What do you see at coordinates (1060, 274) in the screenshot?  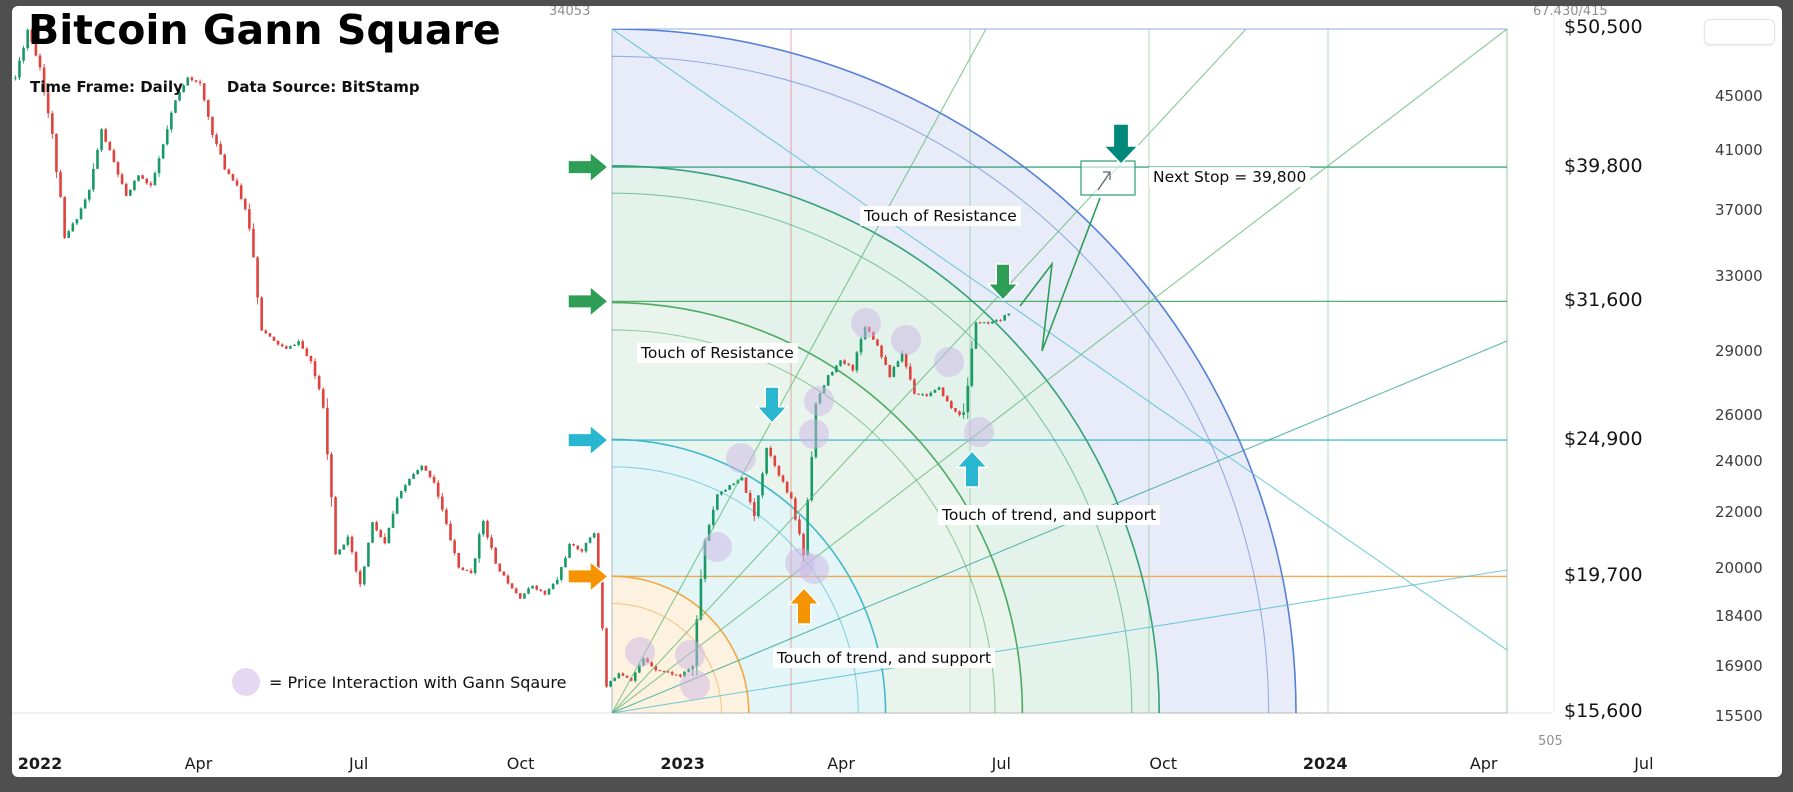 I see `projection-zigzag` at bounding box center [1060, 274].